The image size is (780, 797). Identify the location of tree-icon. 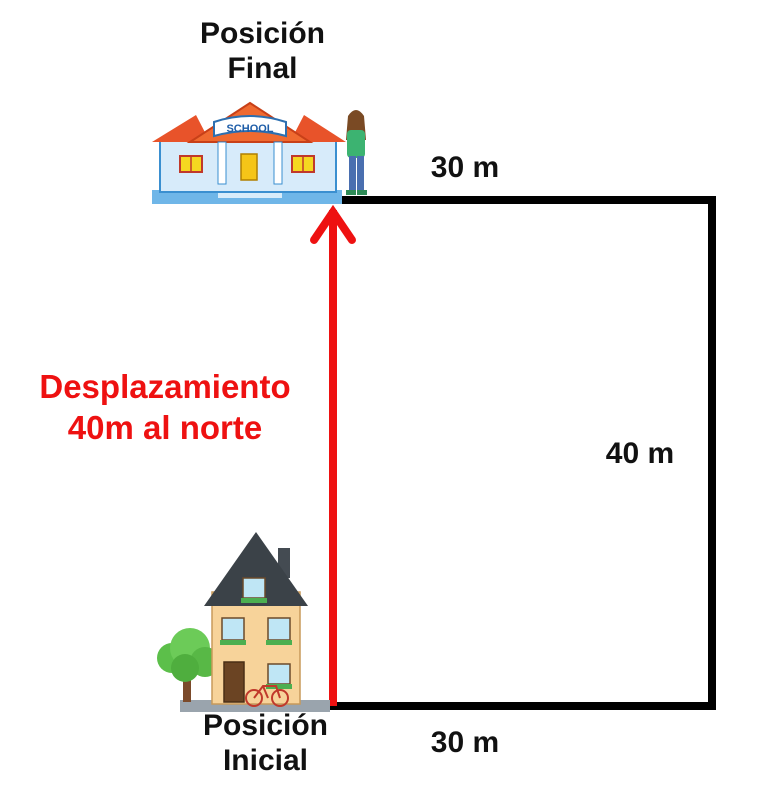
(188, 665).